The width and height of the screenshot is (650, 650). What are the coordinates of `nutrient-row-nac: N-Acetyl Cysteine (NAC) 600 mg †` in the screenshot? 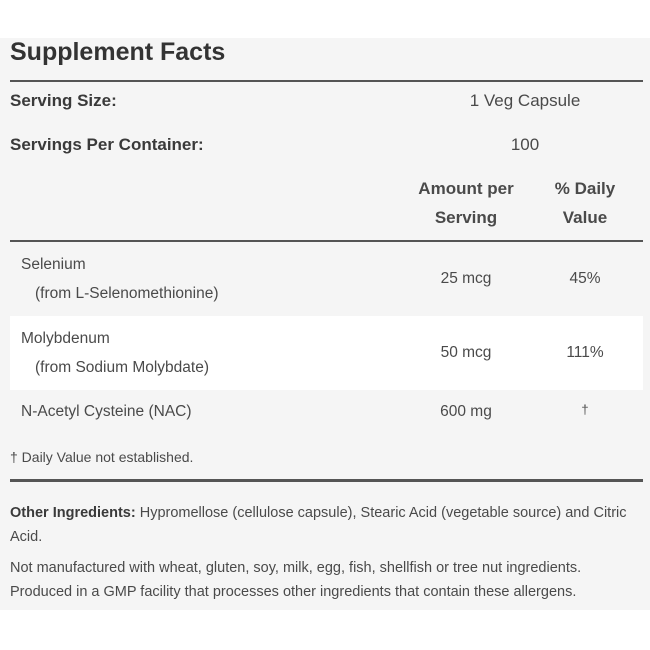 It's located at (326, 414).